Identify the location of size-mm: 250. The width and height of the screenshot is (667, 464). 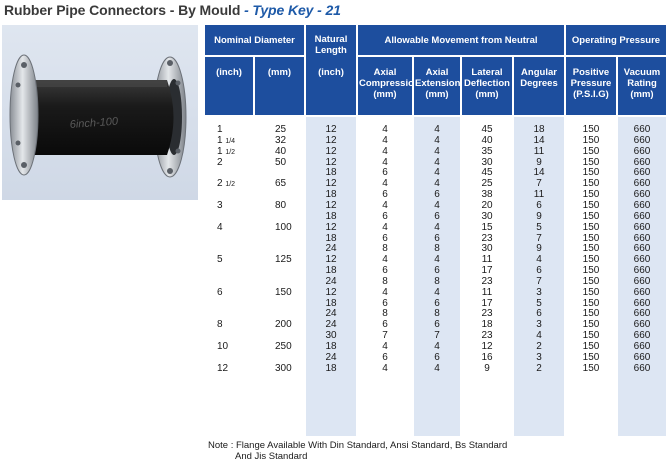
(283, 346).